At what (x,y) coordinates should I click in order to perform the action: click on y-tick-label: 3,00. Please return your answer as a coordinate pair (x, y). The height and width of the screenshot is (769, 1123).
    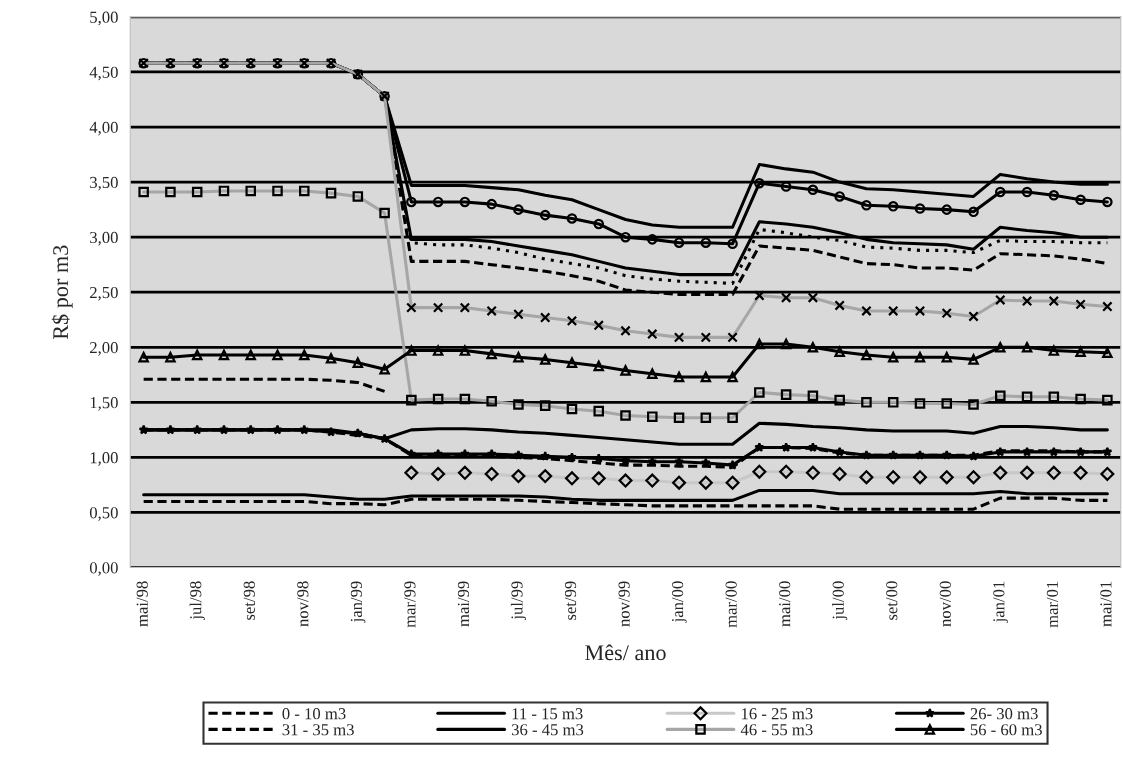
    Looking at the image, I should click on (104, 238).